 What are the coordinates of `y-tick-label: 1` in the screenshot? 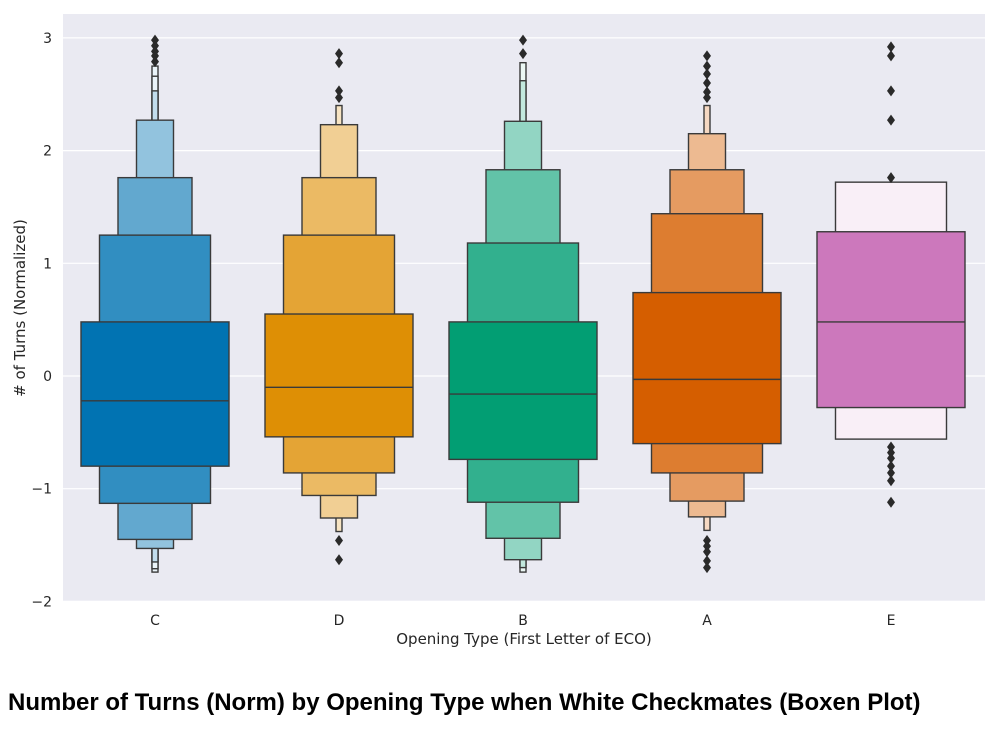 It's located at (47, 264).